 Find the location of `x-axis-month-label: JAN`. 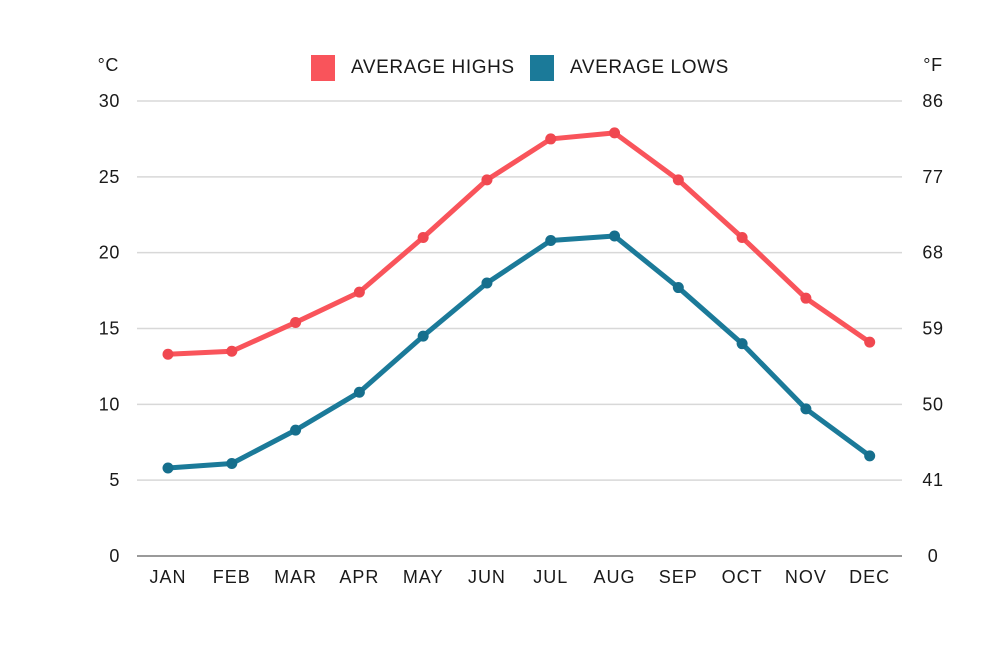

x-axis-month-label: JAN is located at coordinates (167, 577).